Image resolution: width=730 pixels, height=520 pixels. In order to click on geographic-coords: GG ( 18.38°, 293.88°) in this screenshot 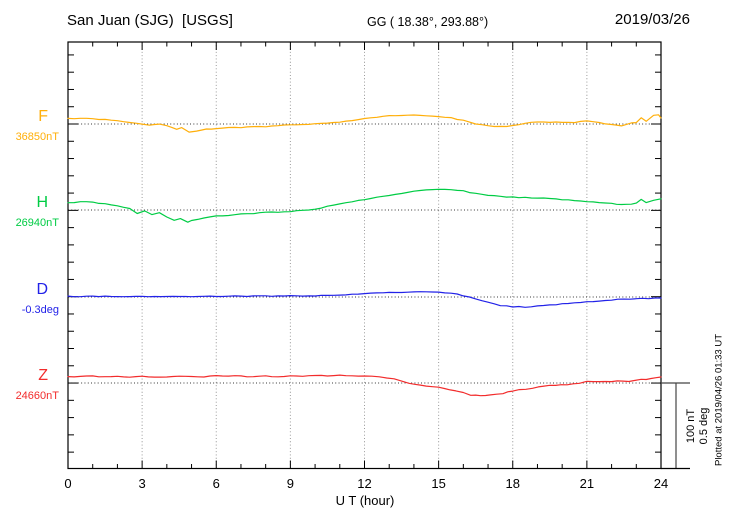, I will do `click(428, 22)`.